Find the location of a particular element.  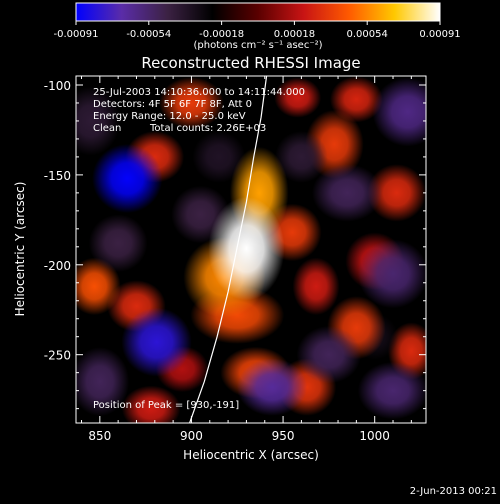

y-tick-label: -200 is located at coordinates (57, 266).